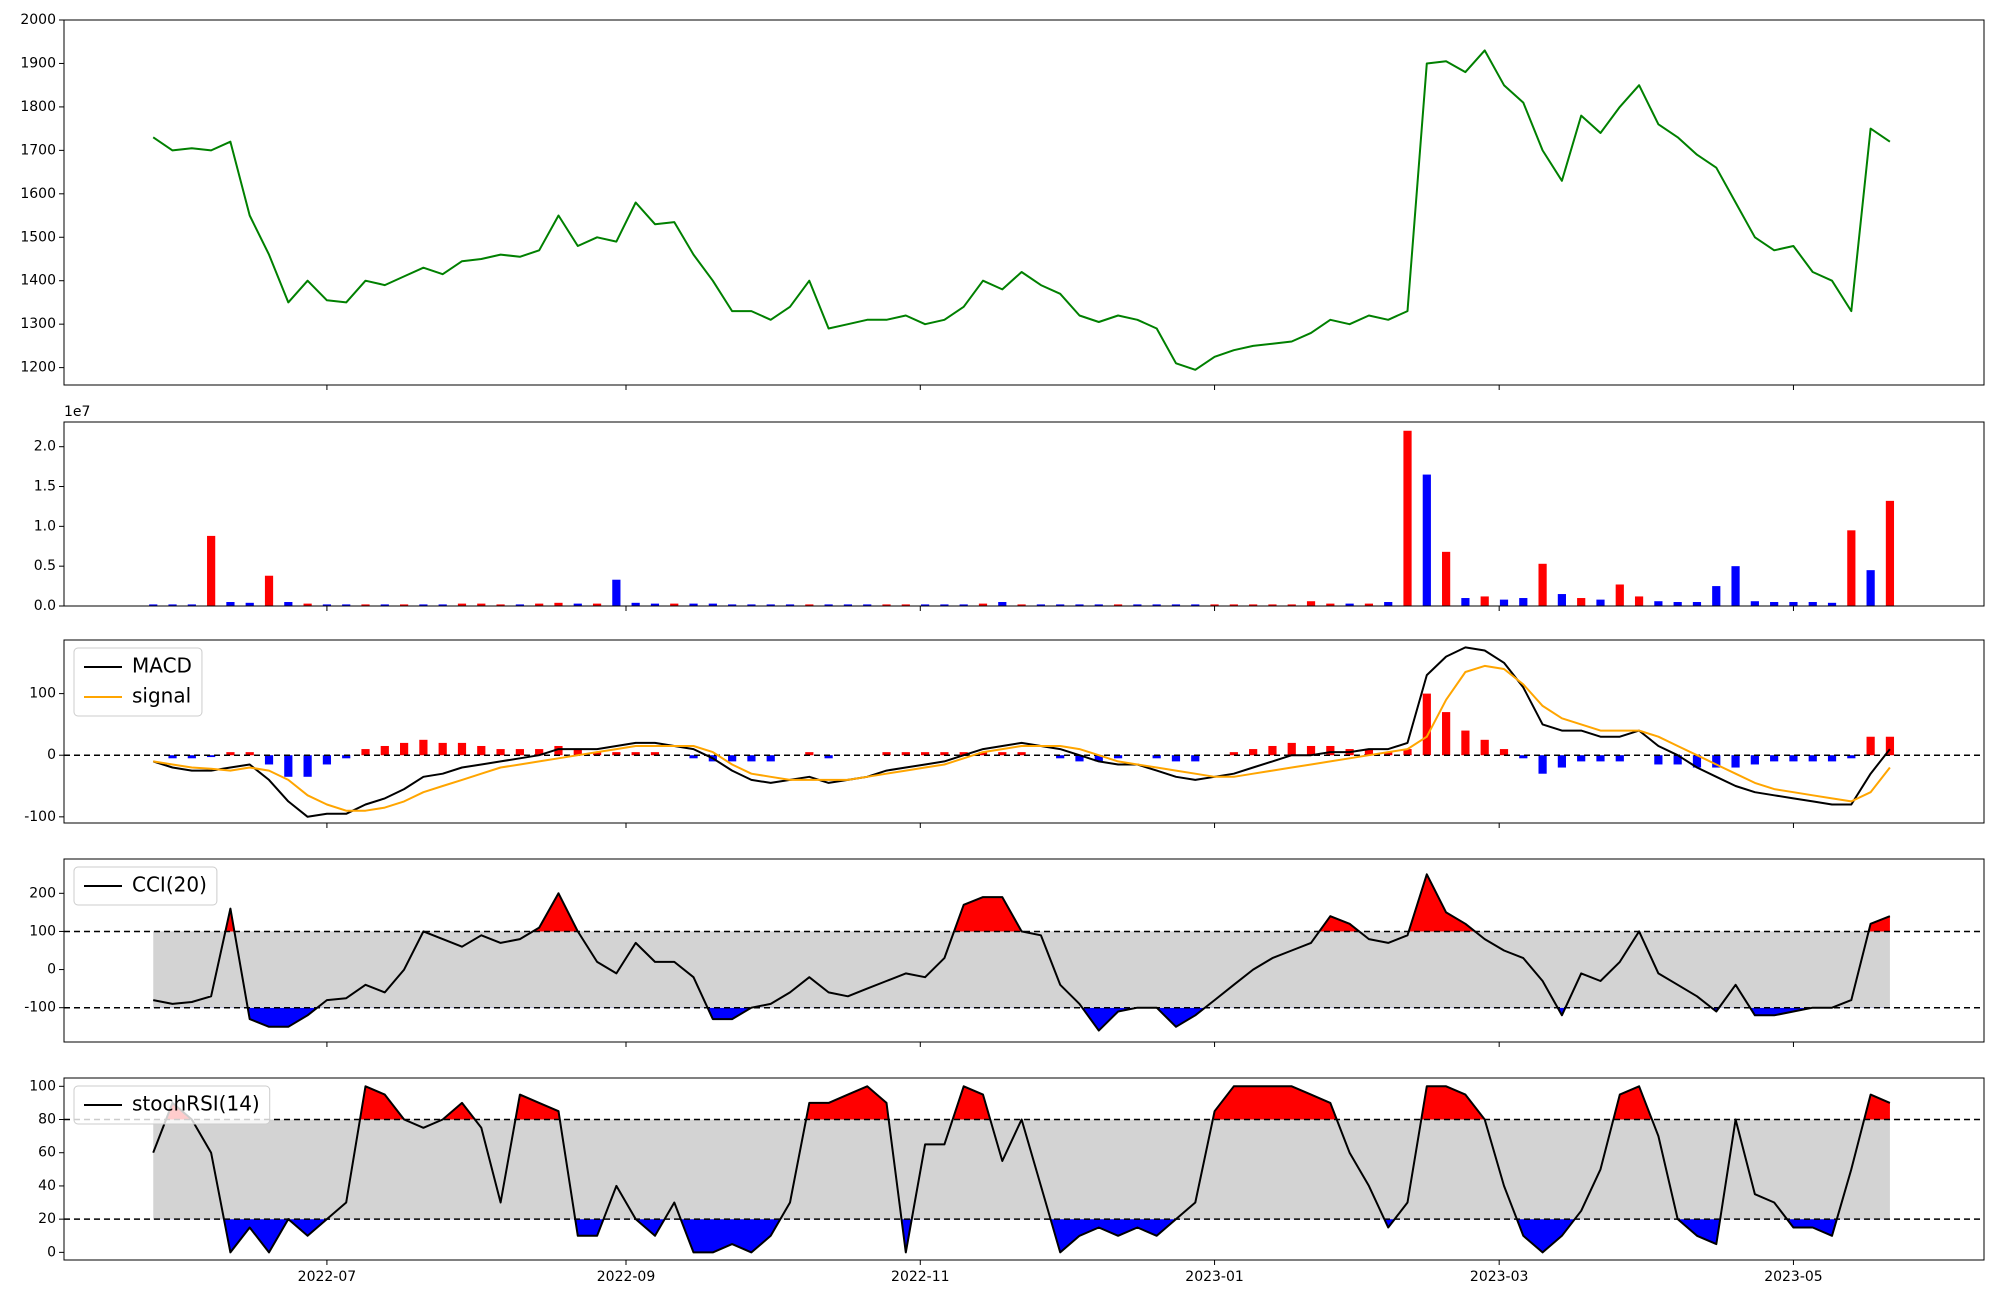 The width and height of the screenshot is (2000, 1300). Describe the element at coordinates (45, 606) in the screenshot. I see `y-tick-label: 0.0` at that location.